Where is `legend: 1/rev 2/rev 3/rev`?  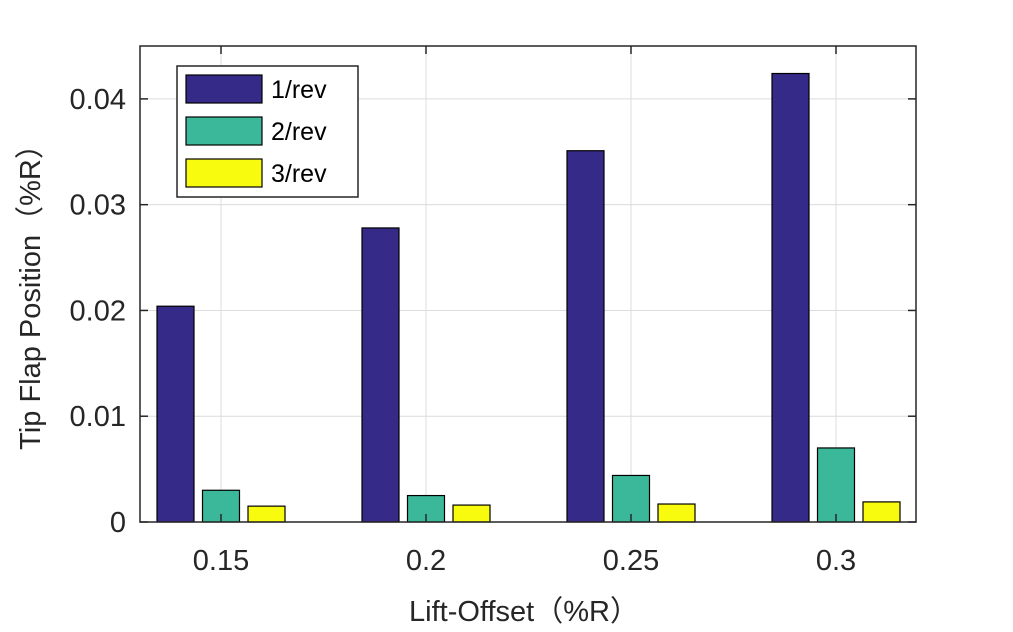
legend: 1/rev 2/rev 3/rev is located at coordinates (267, 131).